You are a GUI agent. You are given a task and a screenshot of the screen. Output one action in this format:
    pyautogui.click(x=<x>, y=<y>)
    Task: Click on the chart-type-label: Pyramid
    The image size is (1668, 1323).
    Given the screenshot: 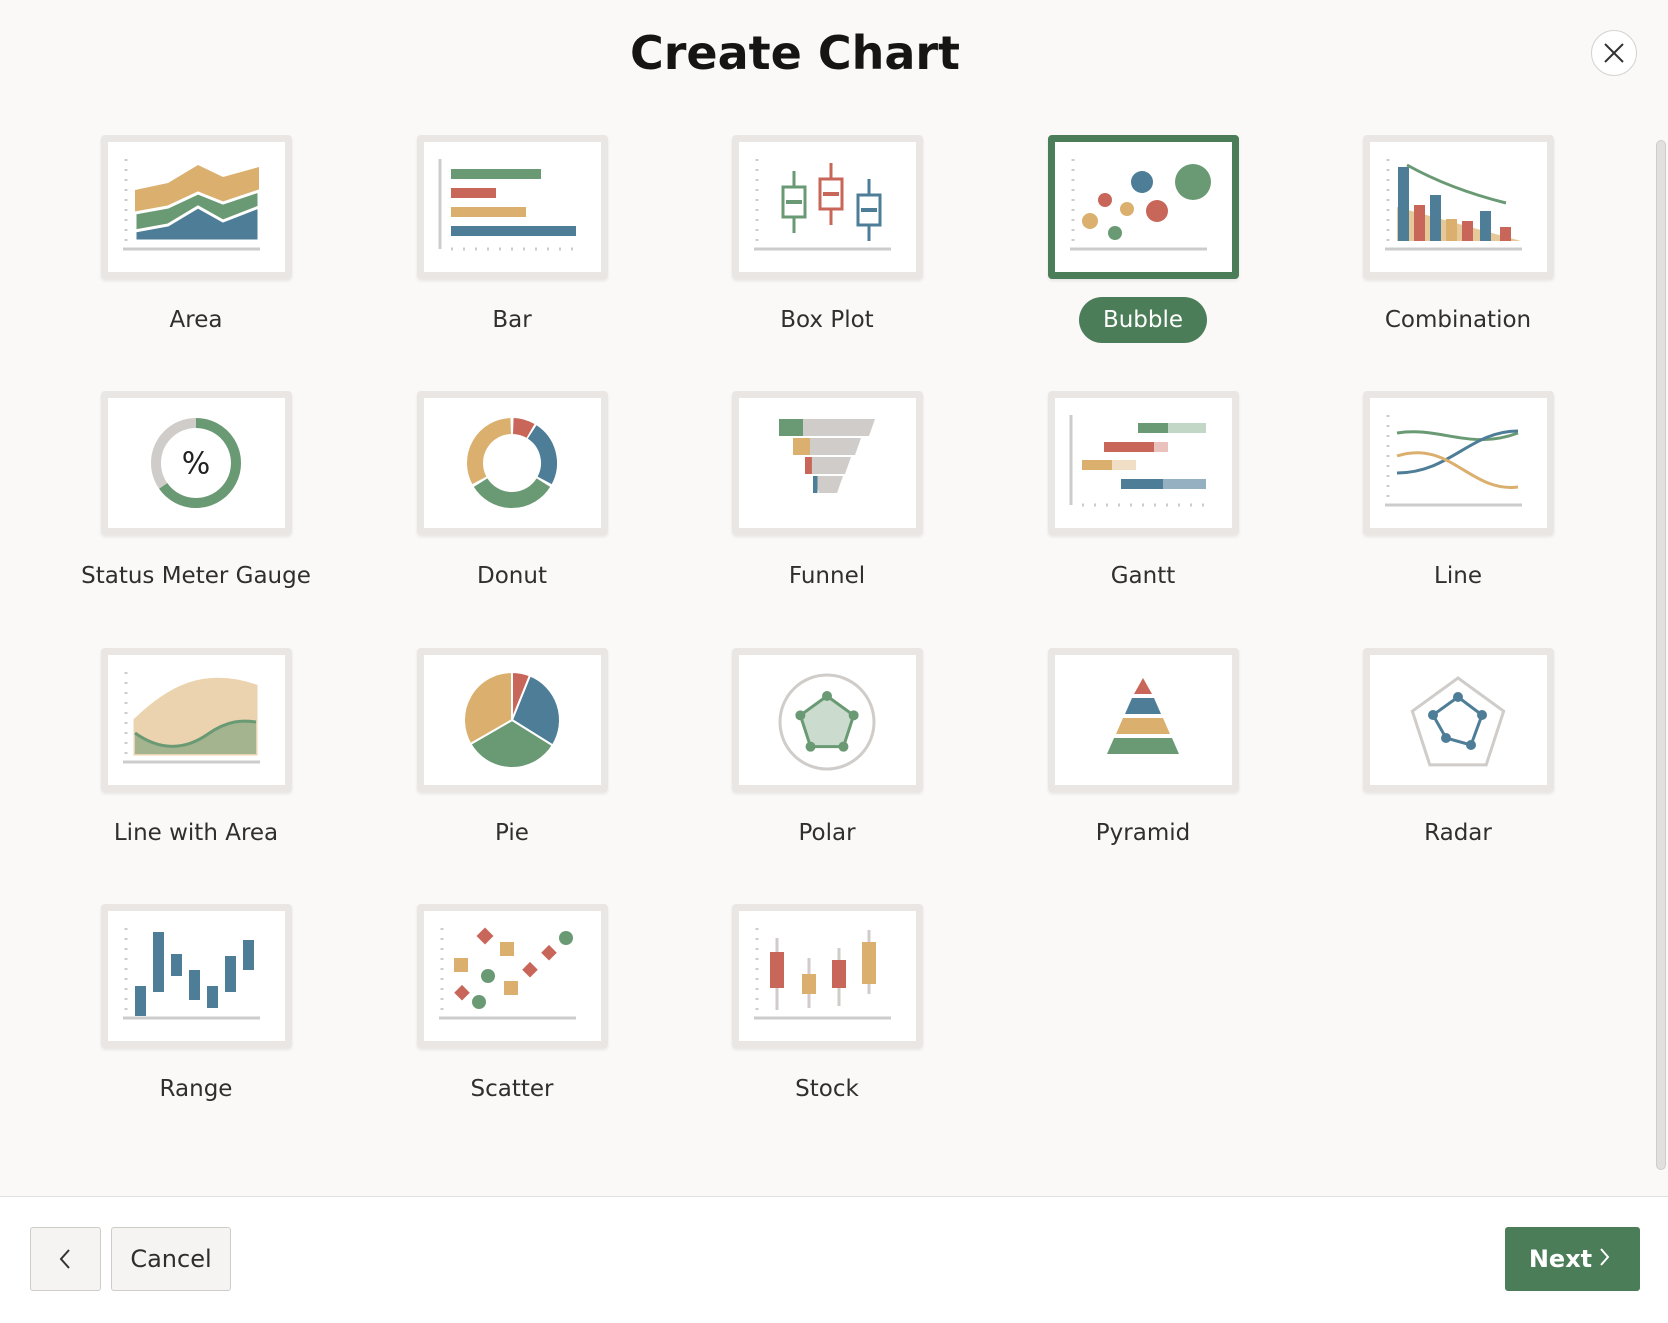 What is the action you would take?
    pyautogui.click(x=1143, y=833)
    